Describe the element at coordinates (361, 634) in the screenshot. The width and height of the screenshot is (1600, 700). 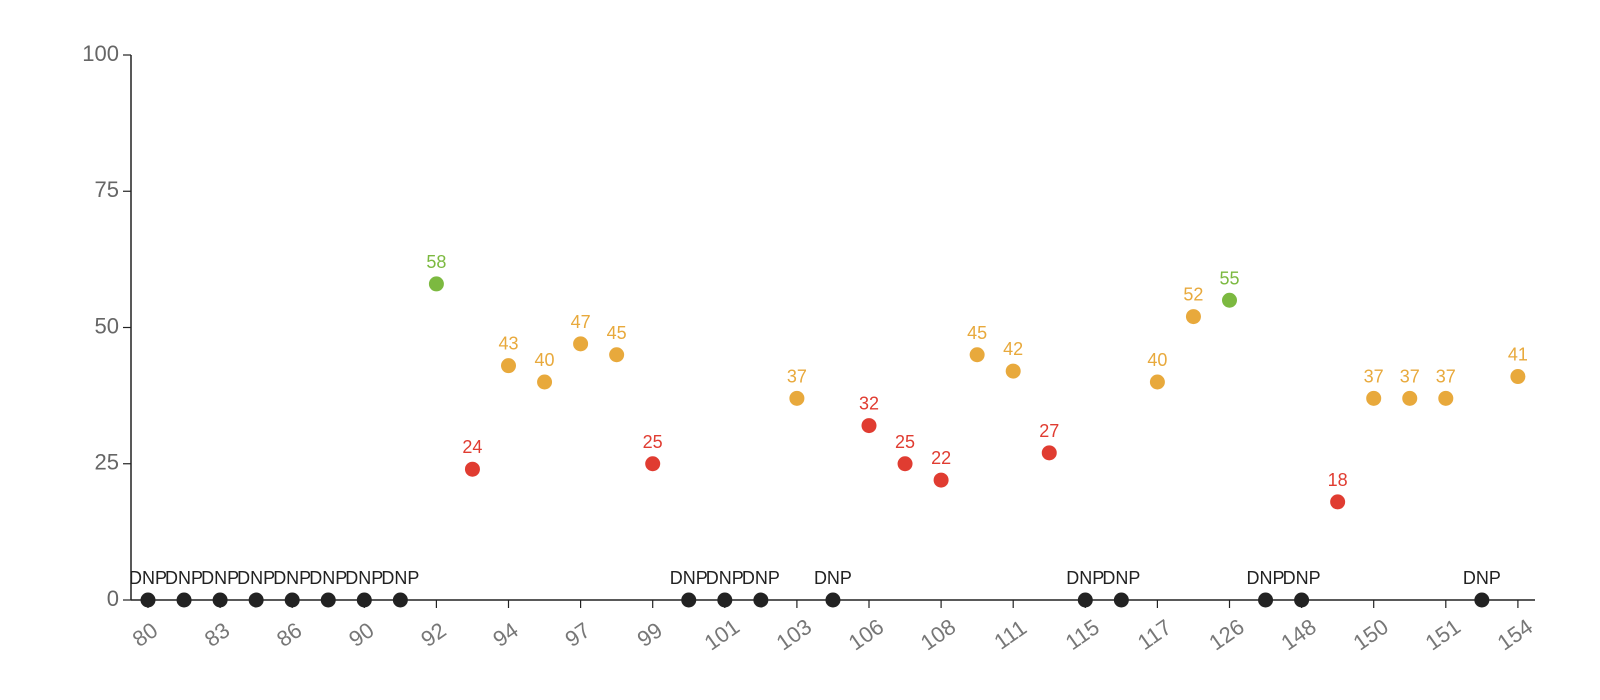
I see `x-tick-label: 90` at that location.